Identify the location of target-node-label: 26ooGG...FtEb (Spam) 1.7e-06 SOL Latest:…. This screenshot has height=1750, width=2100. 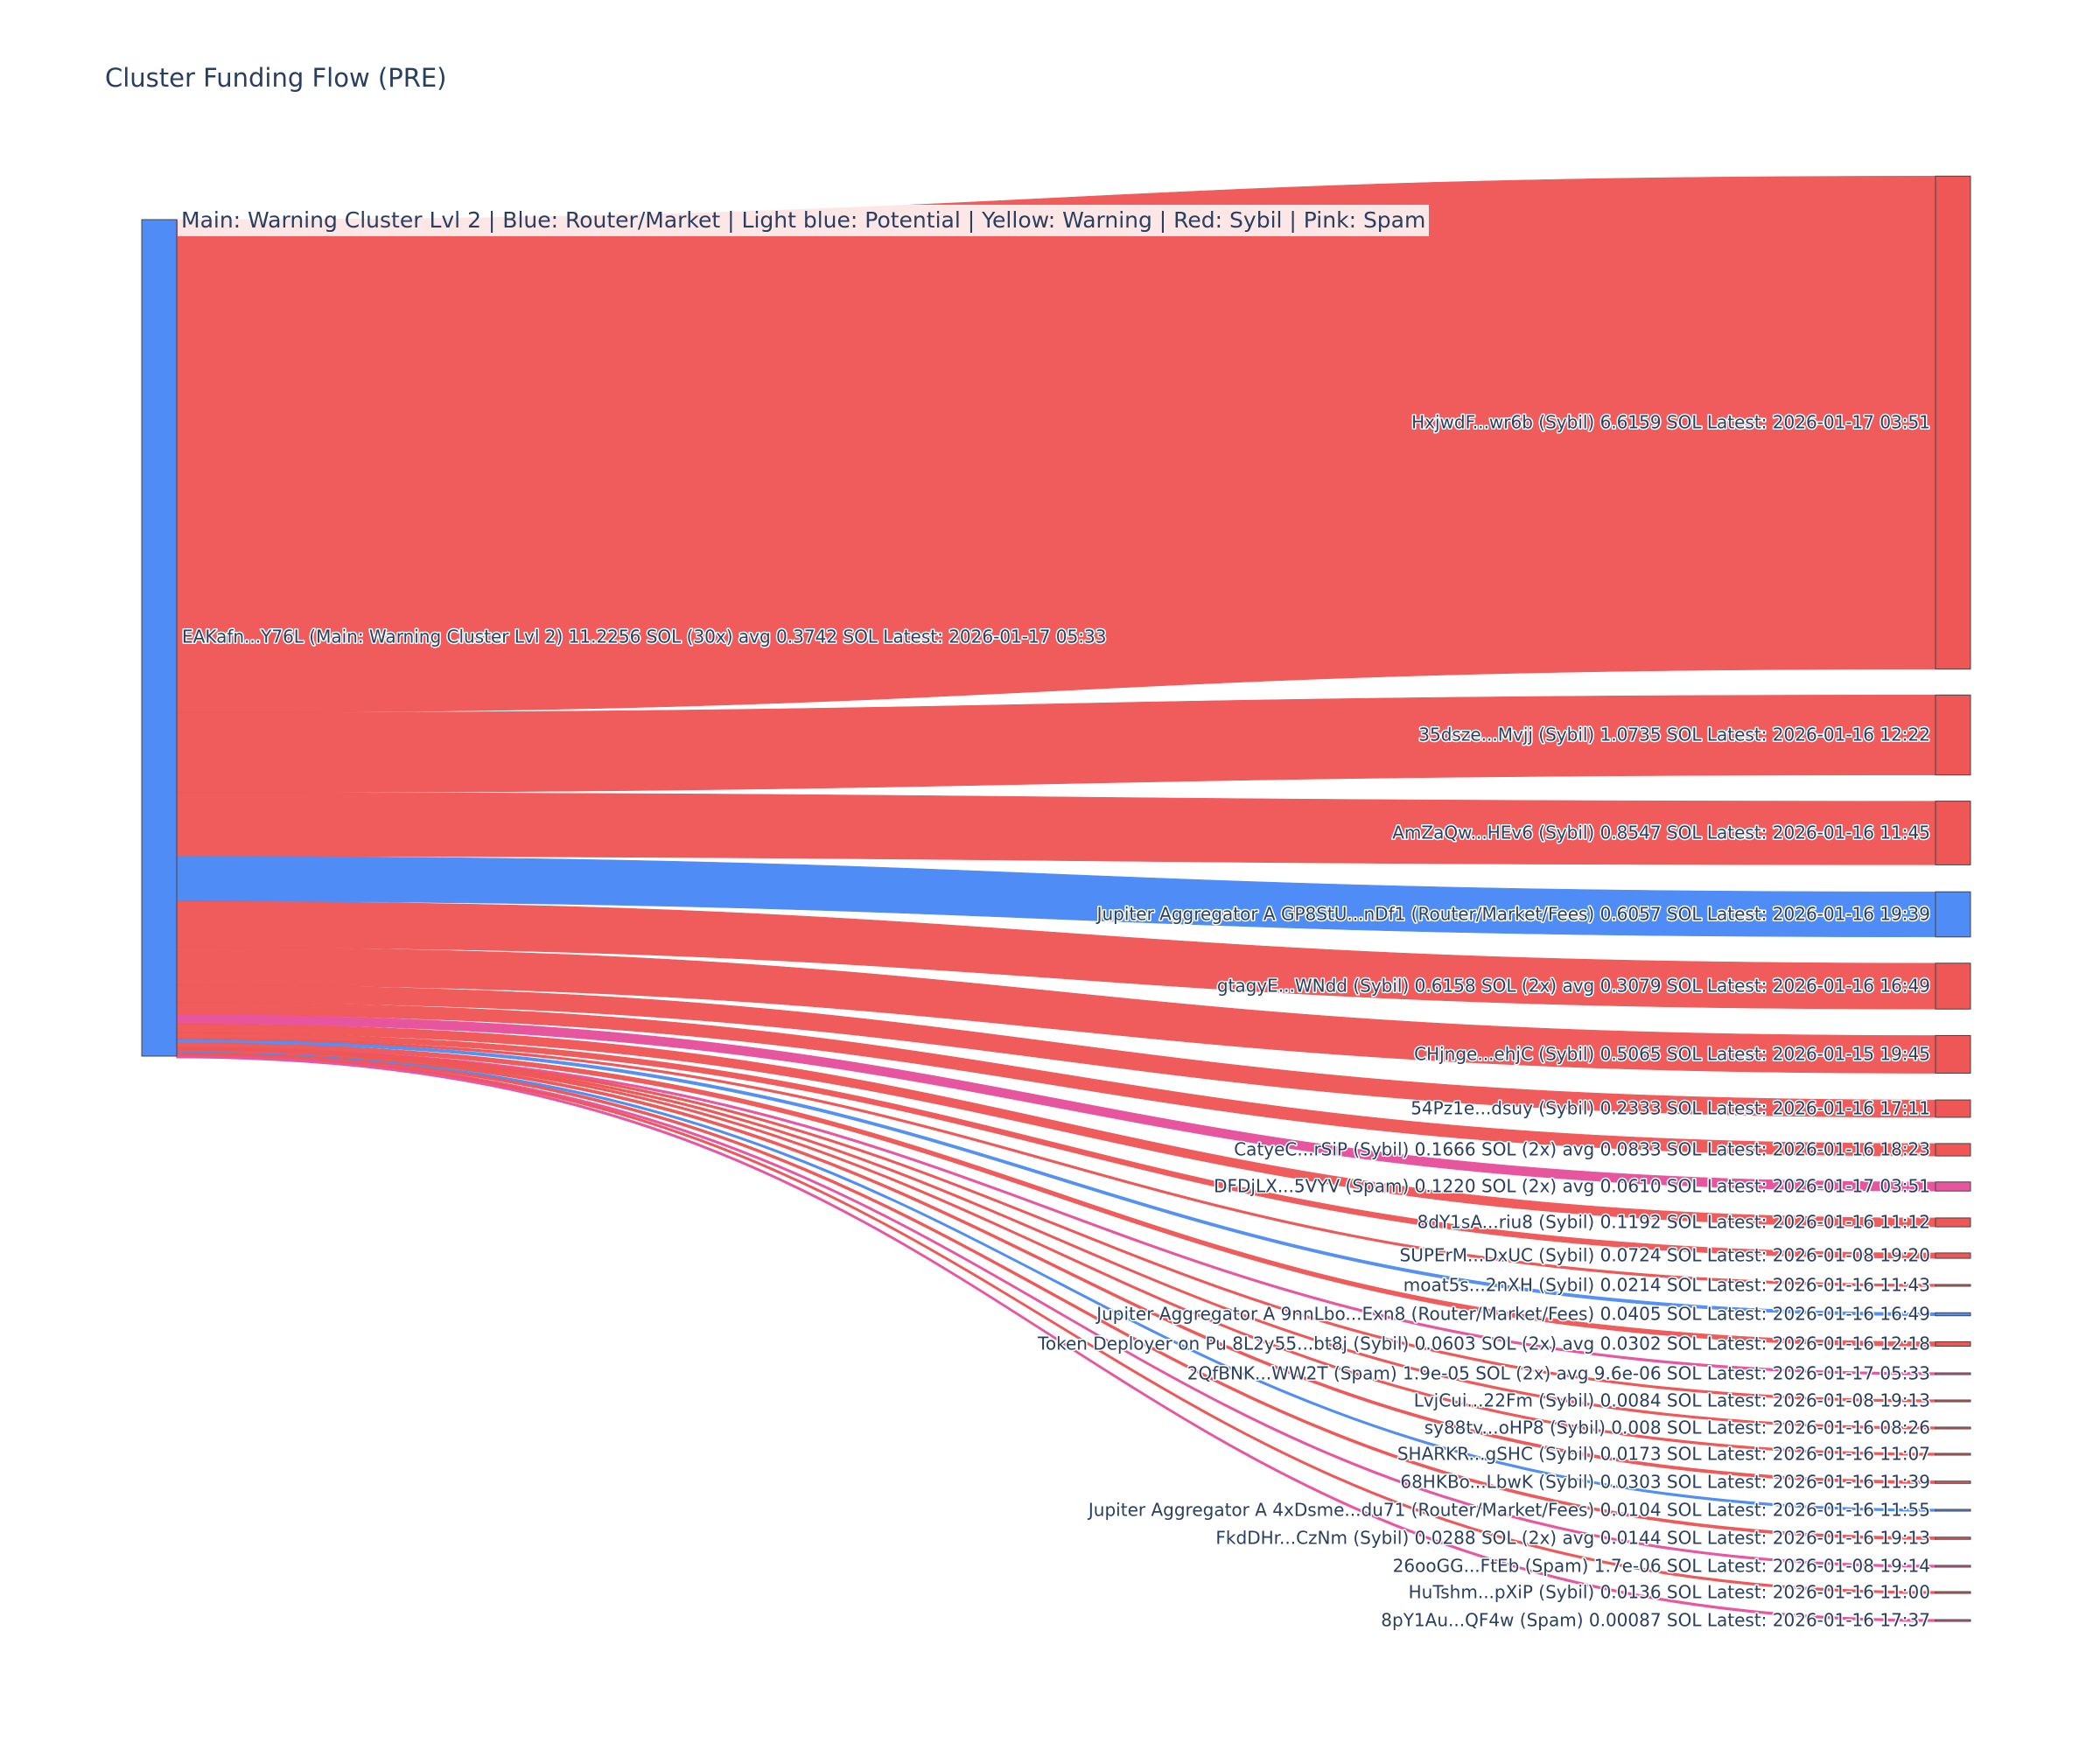
(1661, 1566).